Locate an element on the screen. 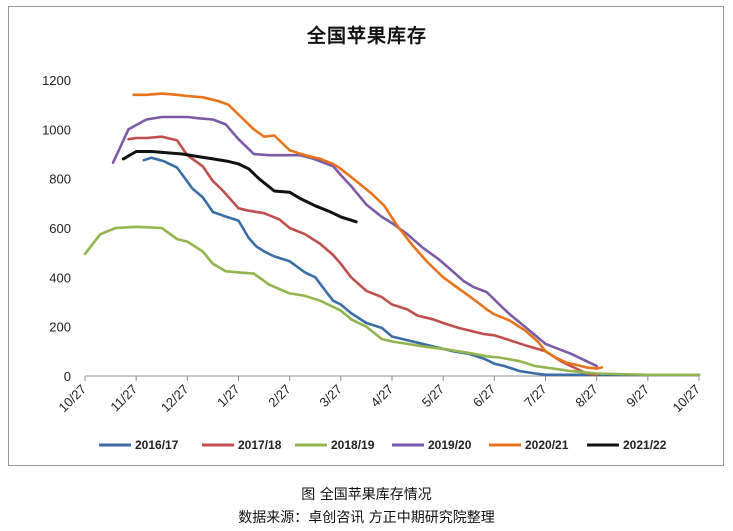  y-tick-label: 0 is located at coordinates (67, 376).